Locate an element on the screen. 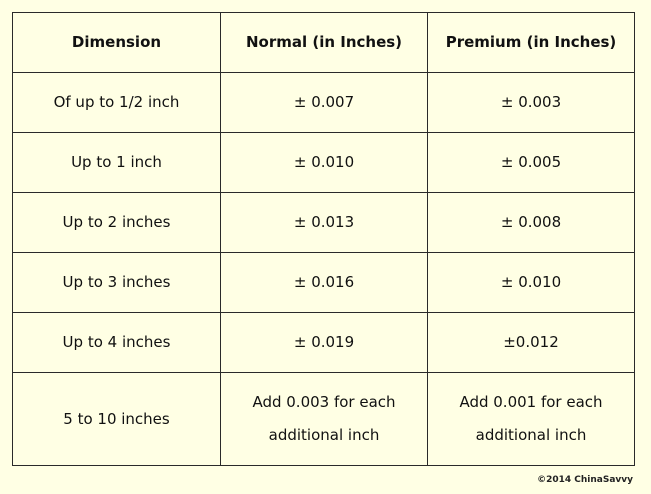 The image size is (651, 494). header-normal: Normal (in Inches) is located at coordinates (324, 42).